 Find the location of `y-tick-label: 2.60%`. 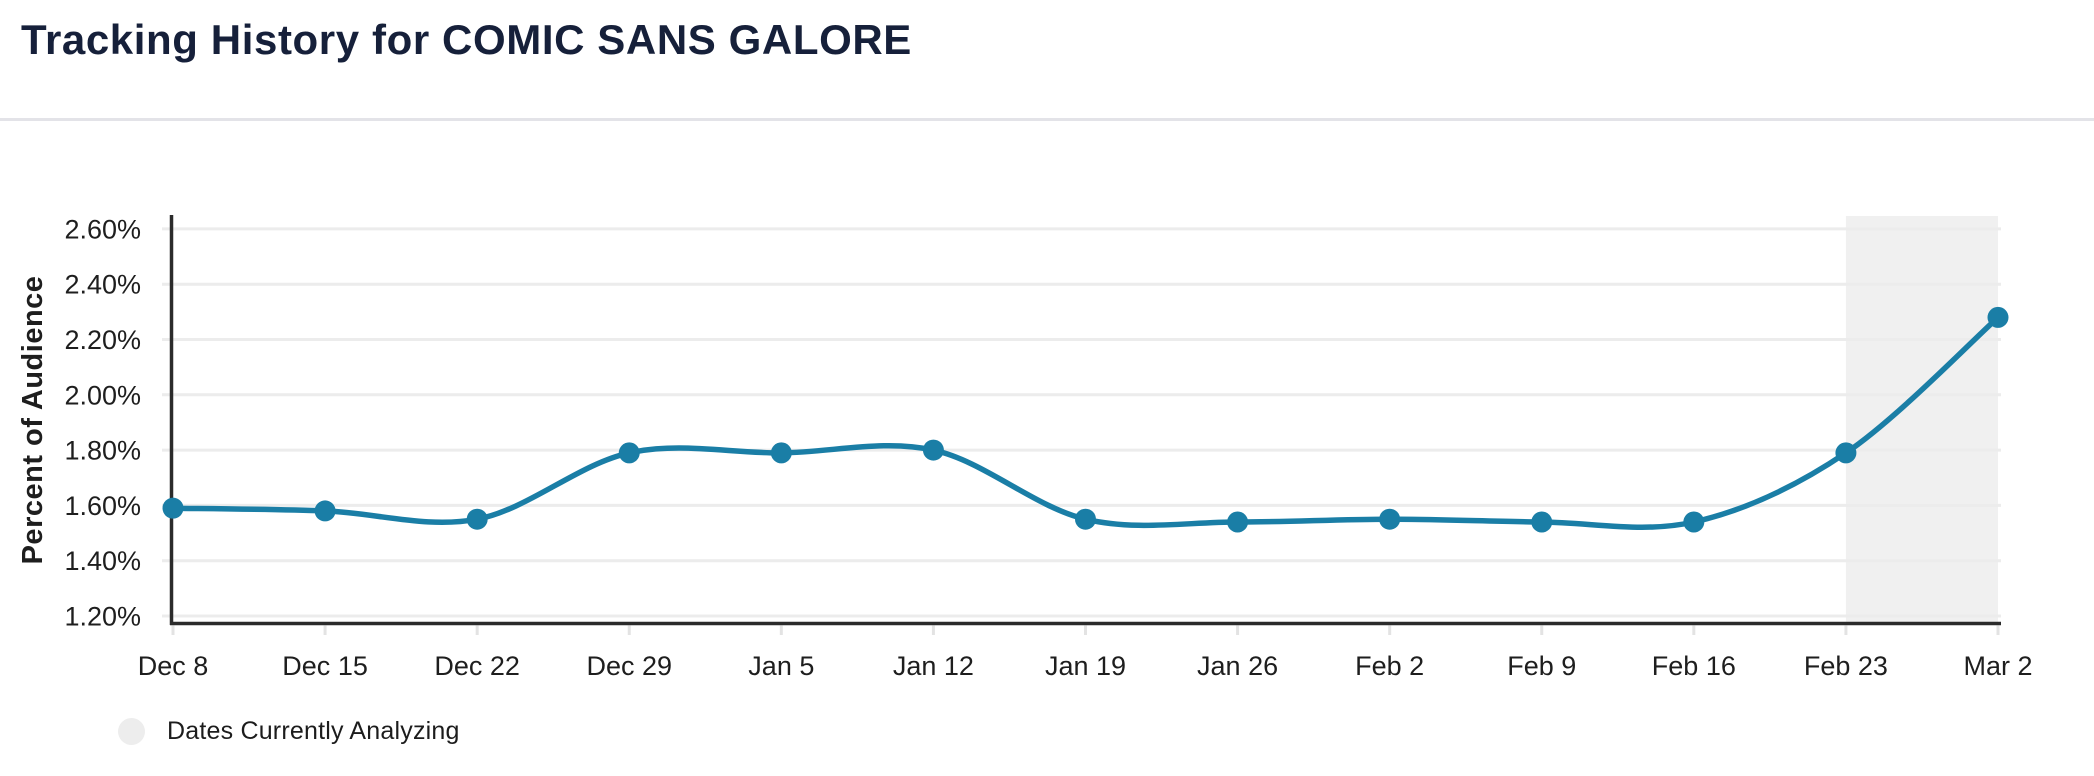

y-tick-label: 2.60% is located at coordinates (102, 229).